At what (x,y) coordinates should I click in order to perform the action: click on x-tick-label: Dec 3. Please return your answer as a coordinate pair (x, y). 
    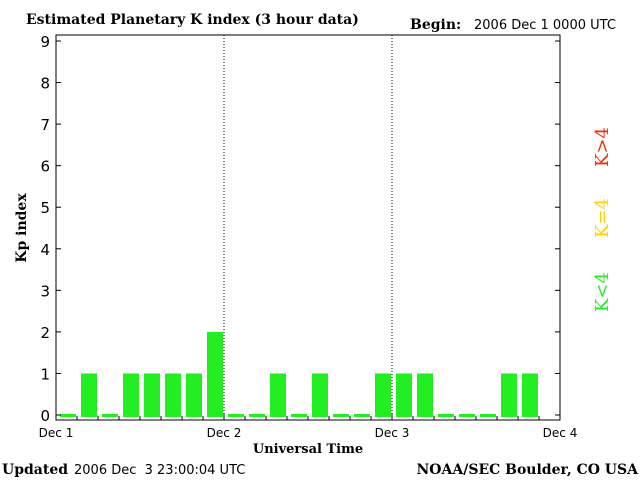
    Looking at the image, I should click on (392, 433).